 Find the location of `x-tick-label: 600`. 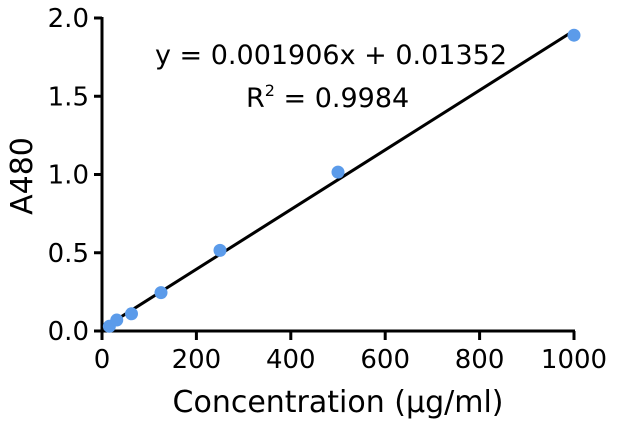

x-tick-label: 600 is located at coordinates (385, 360).